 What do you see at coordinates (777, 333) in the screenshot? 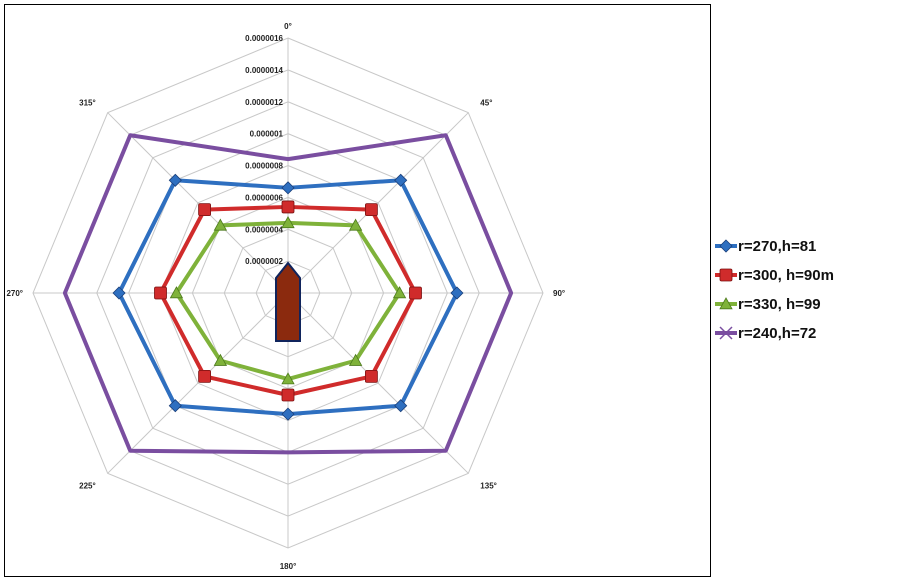
I see `legend-label: r=240,h=72` at bounding box center [777, 333].